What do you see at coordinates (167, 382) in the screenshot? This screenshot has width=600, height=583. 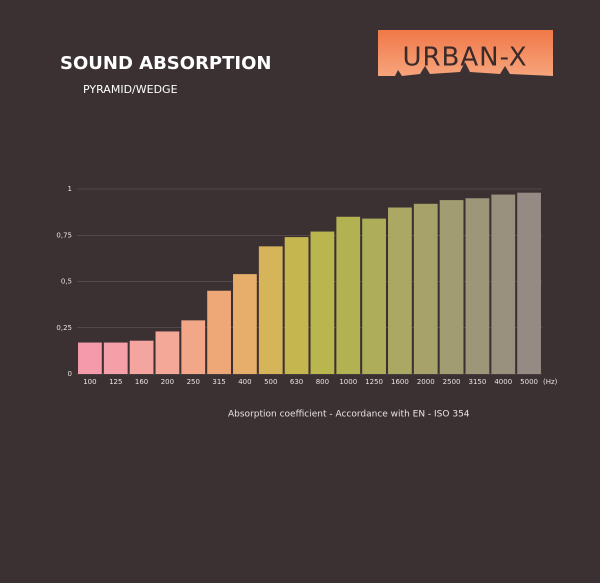 I see `x-tick-label: 200` at bounding box center [167, 382].